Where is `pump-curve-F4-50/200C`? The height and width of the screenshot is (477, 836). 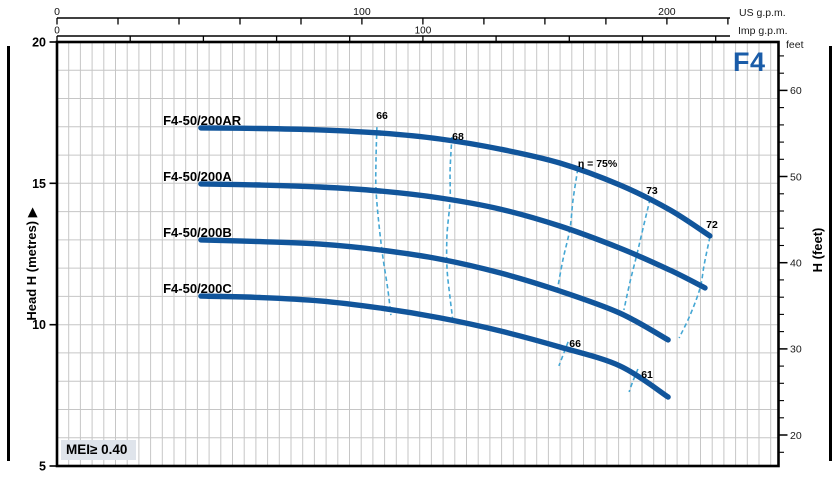
pump-curve-F4-50/200C is located at coordinates (434, 346).